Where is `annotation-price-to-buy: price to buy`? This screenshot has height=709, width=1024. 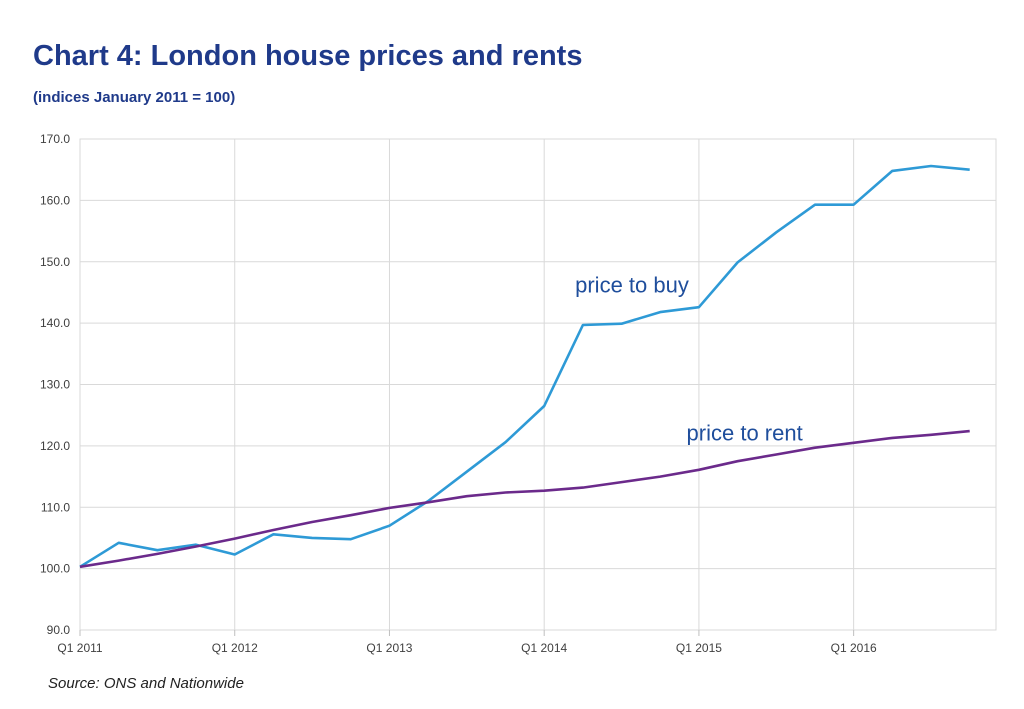 annotation-price-to-buy: price to buy is located at coordinates (632, 284).